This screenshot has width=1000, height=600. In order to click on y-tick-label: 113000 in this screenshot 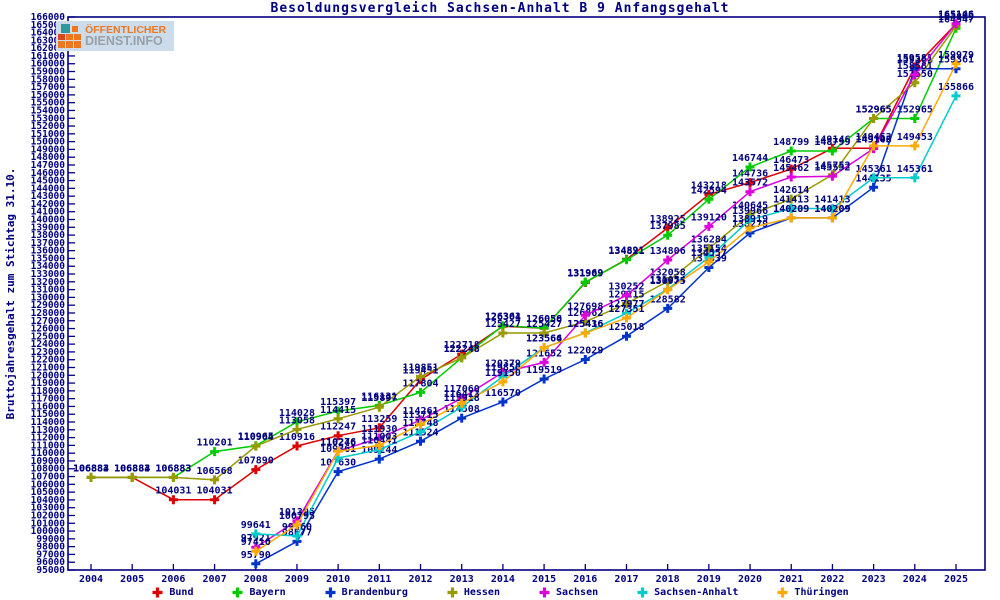, I will do `click(48, 430)`.